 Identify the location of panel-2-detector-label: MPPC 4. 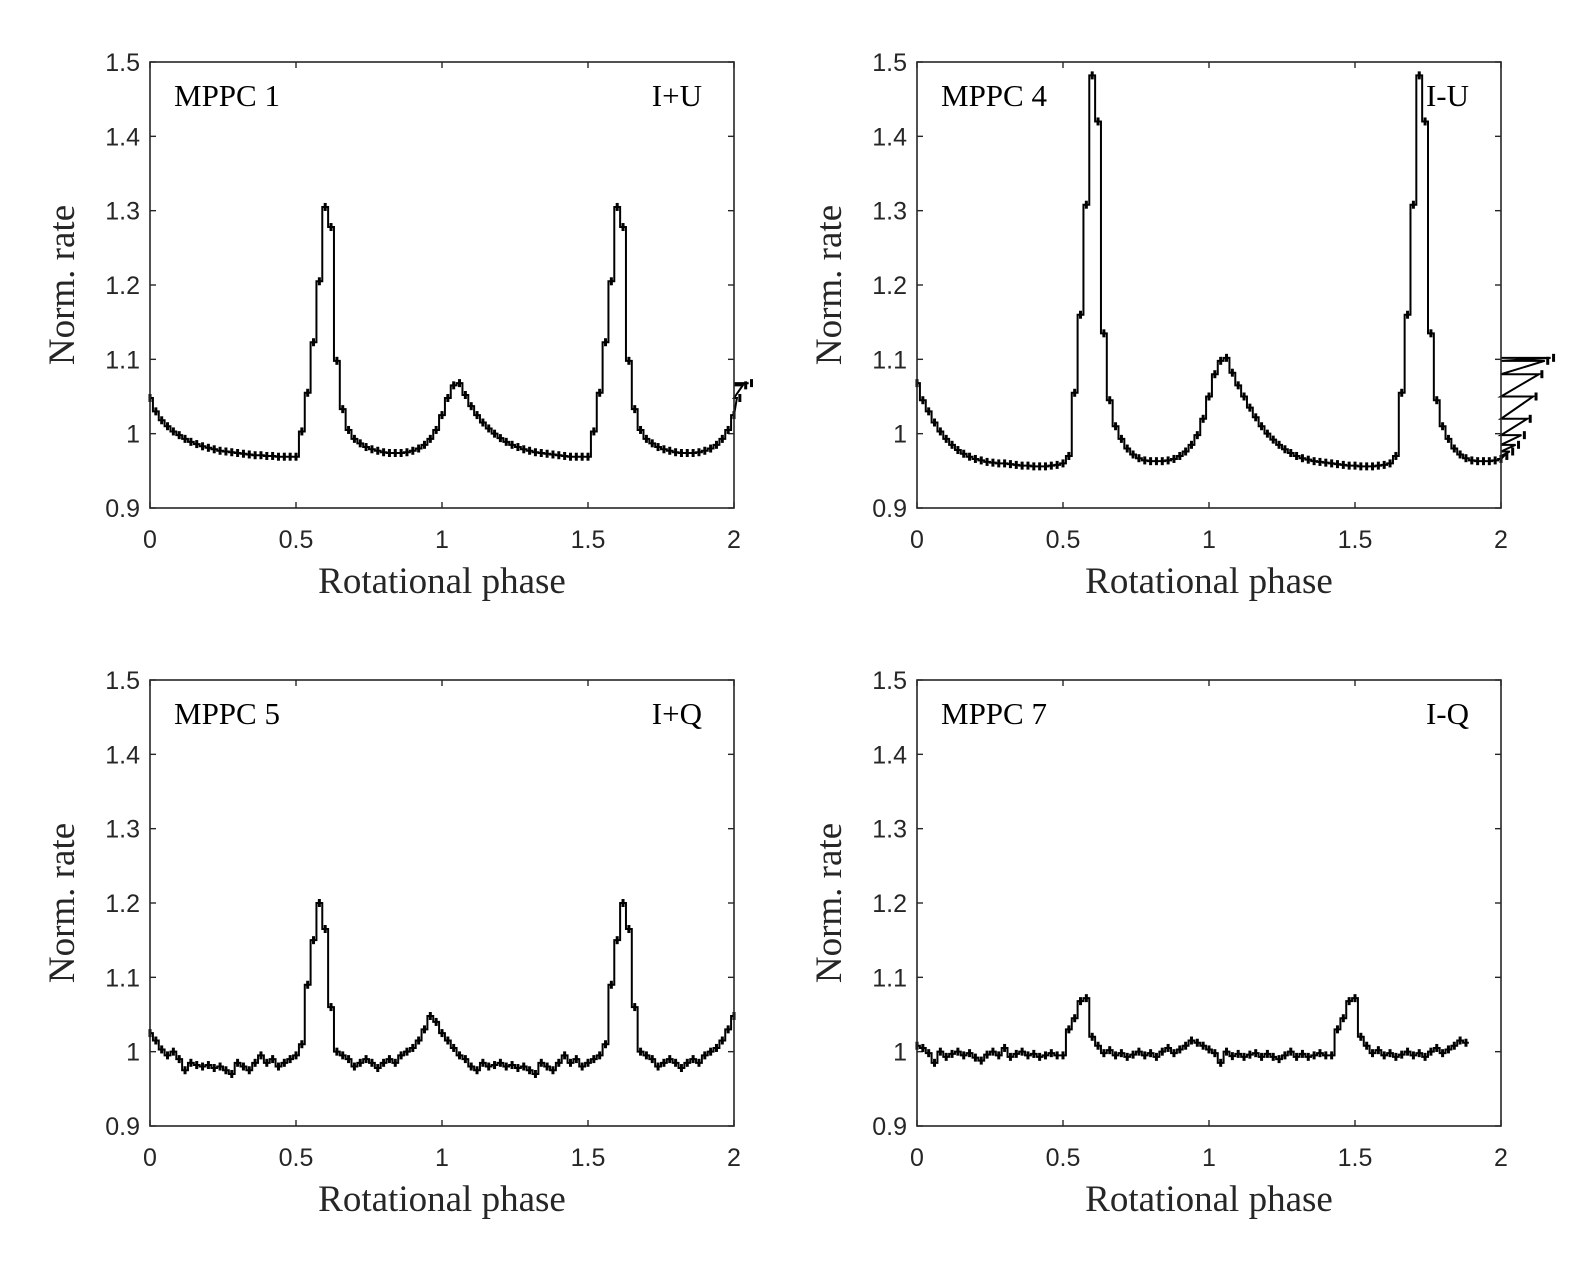
(994, 95).